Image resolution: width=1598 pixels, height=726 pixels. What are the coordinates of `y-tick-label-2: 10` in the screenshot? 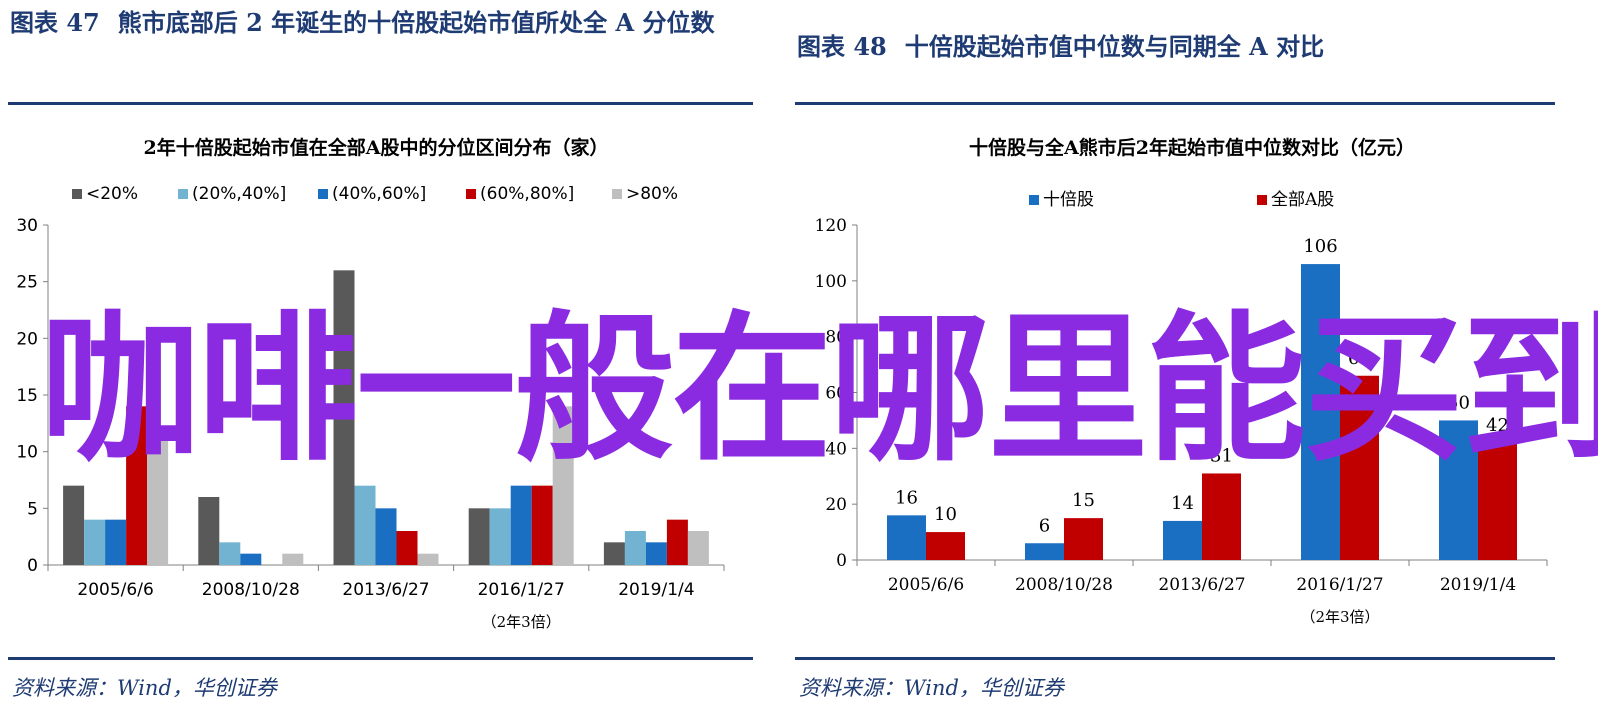 It's located at (27, 453).